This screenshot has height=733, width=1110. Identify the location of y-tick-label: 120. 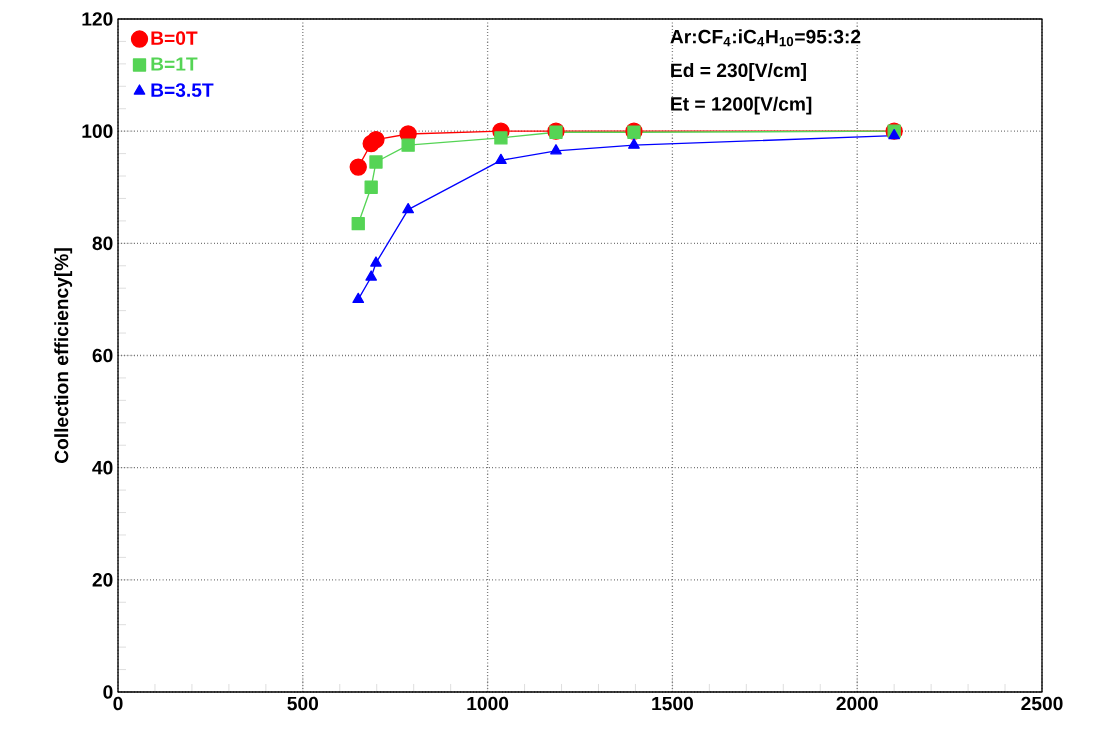
(97, 19).